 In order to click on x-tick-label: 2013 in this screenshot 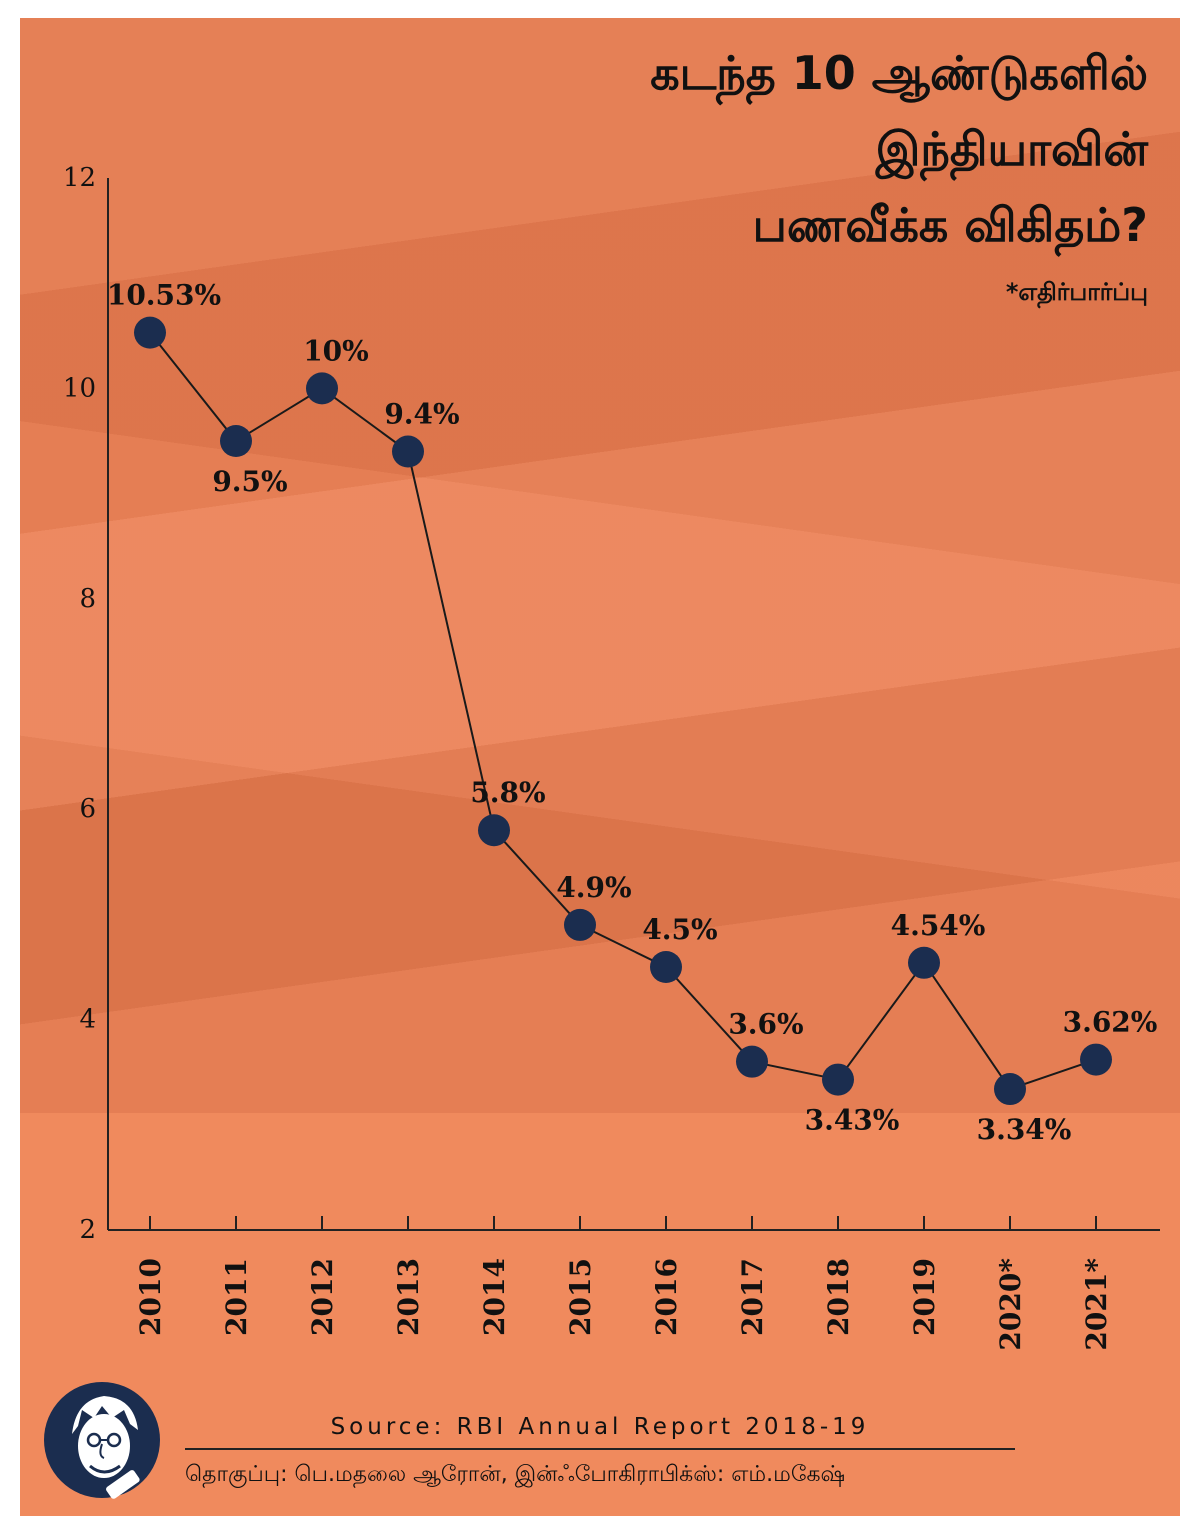, I will do `click(408, 1297)`.